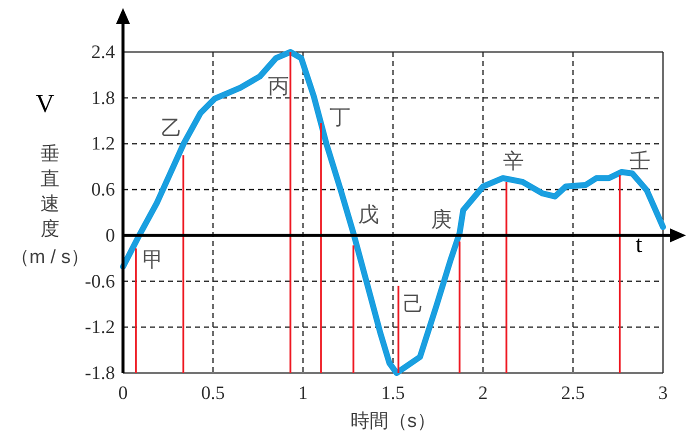 This screenshot has width=687, height=437. What do you see at coordinates (368, 214) in the screenshot?
I see `annotation: 戊` at bounding box center [368, 214].